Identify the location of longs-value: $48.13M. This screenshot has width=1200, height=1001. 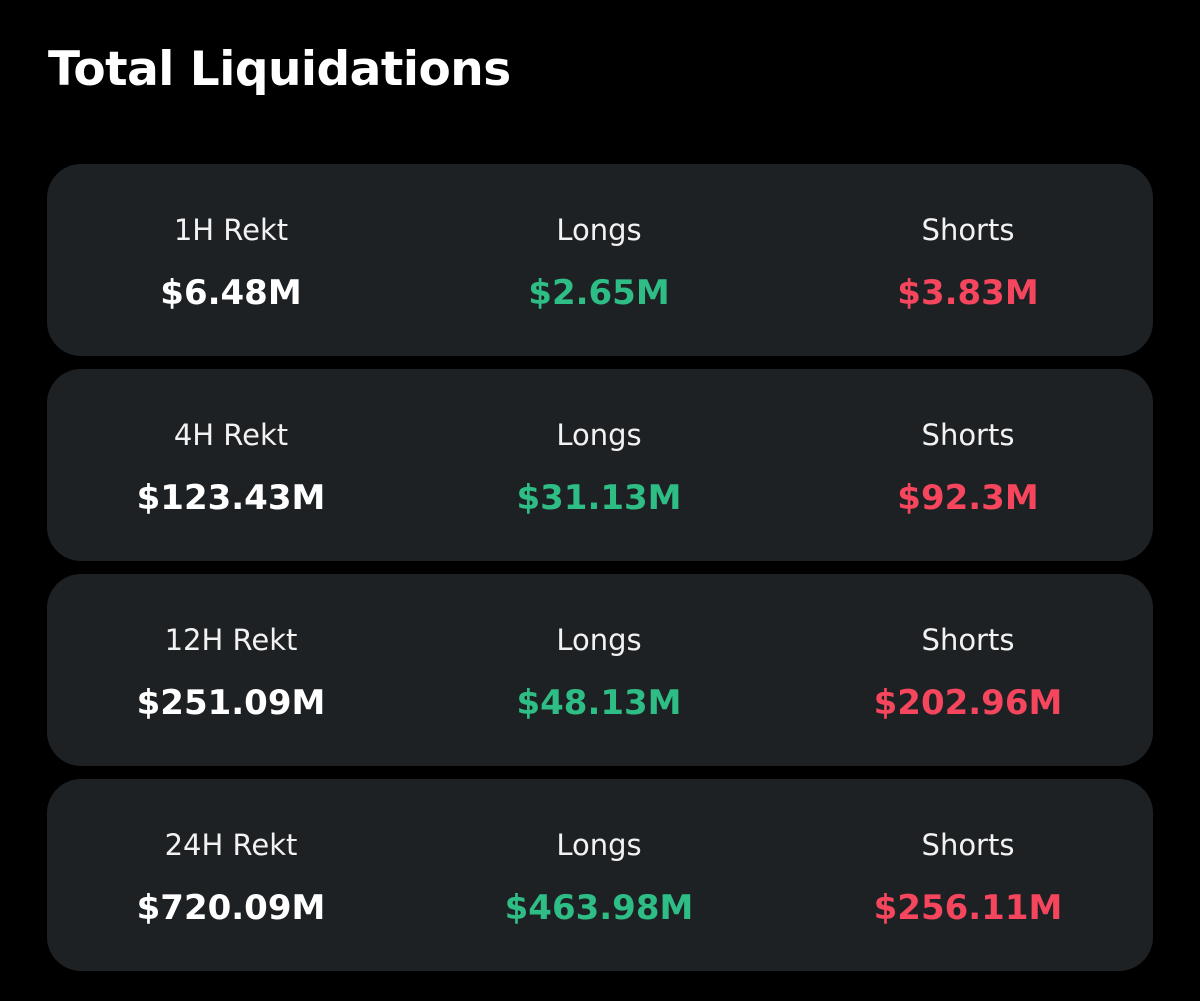
(599, 703).